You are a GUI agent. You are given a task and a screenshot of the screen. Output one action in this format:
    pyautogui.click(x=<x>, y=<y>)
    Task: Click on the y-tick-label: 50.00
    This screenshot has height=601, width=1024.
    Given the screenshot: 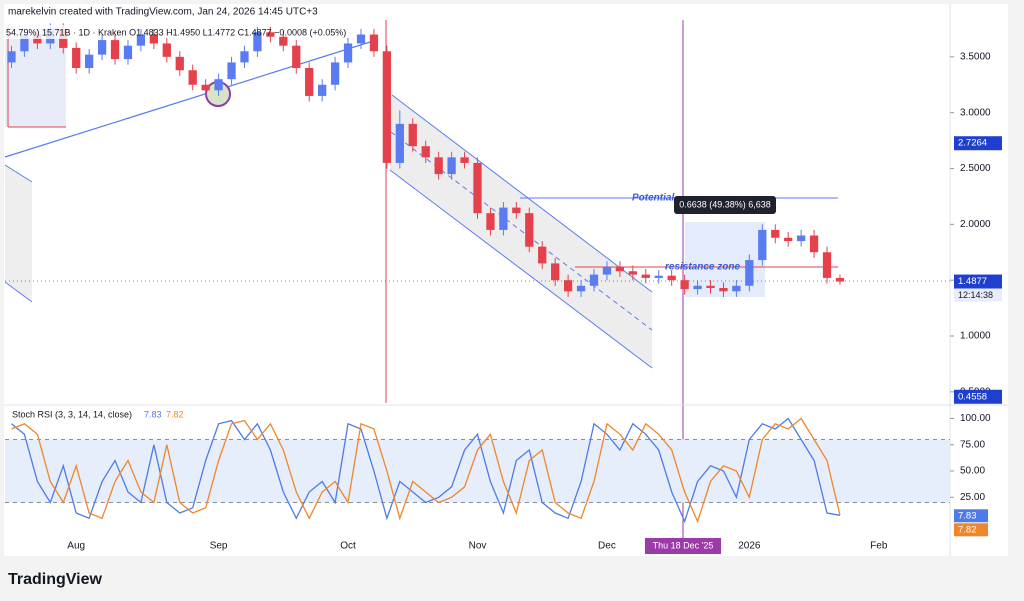 What is the action you would take?
    pyautogui.click(x=972, y=471)
    